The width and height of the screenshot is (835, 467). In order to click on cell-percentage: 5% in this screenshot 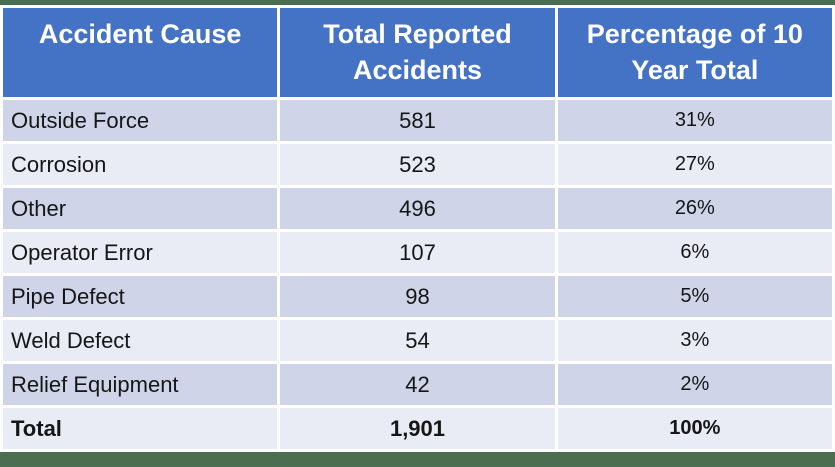, I will do `click(694, 296)`.